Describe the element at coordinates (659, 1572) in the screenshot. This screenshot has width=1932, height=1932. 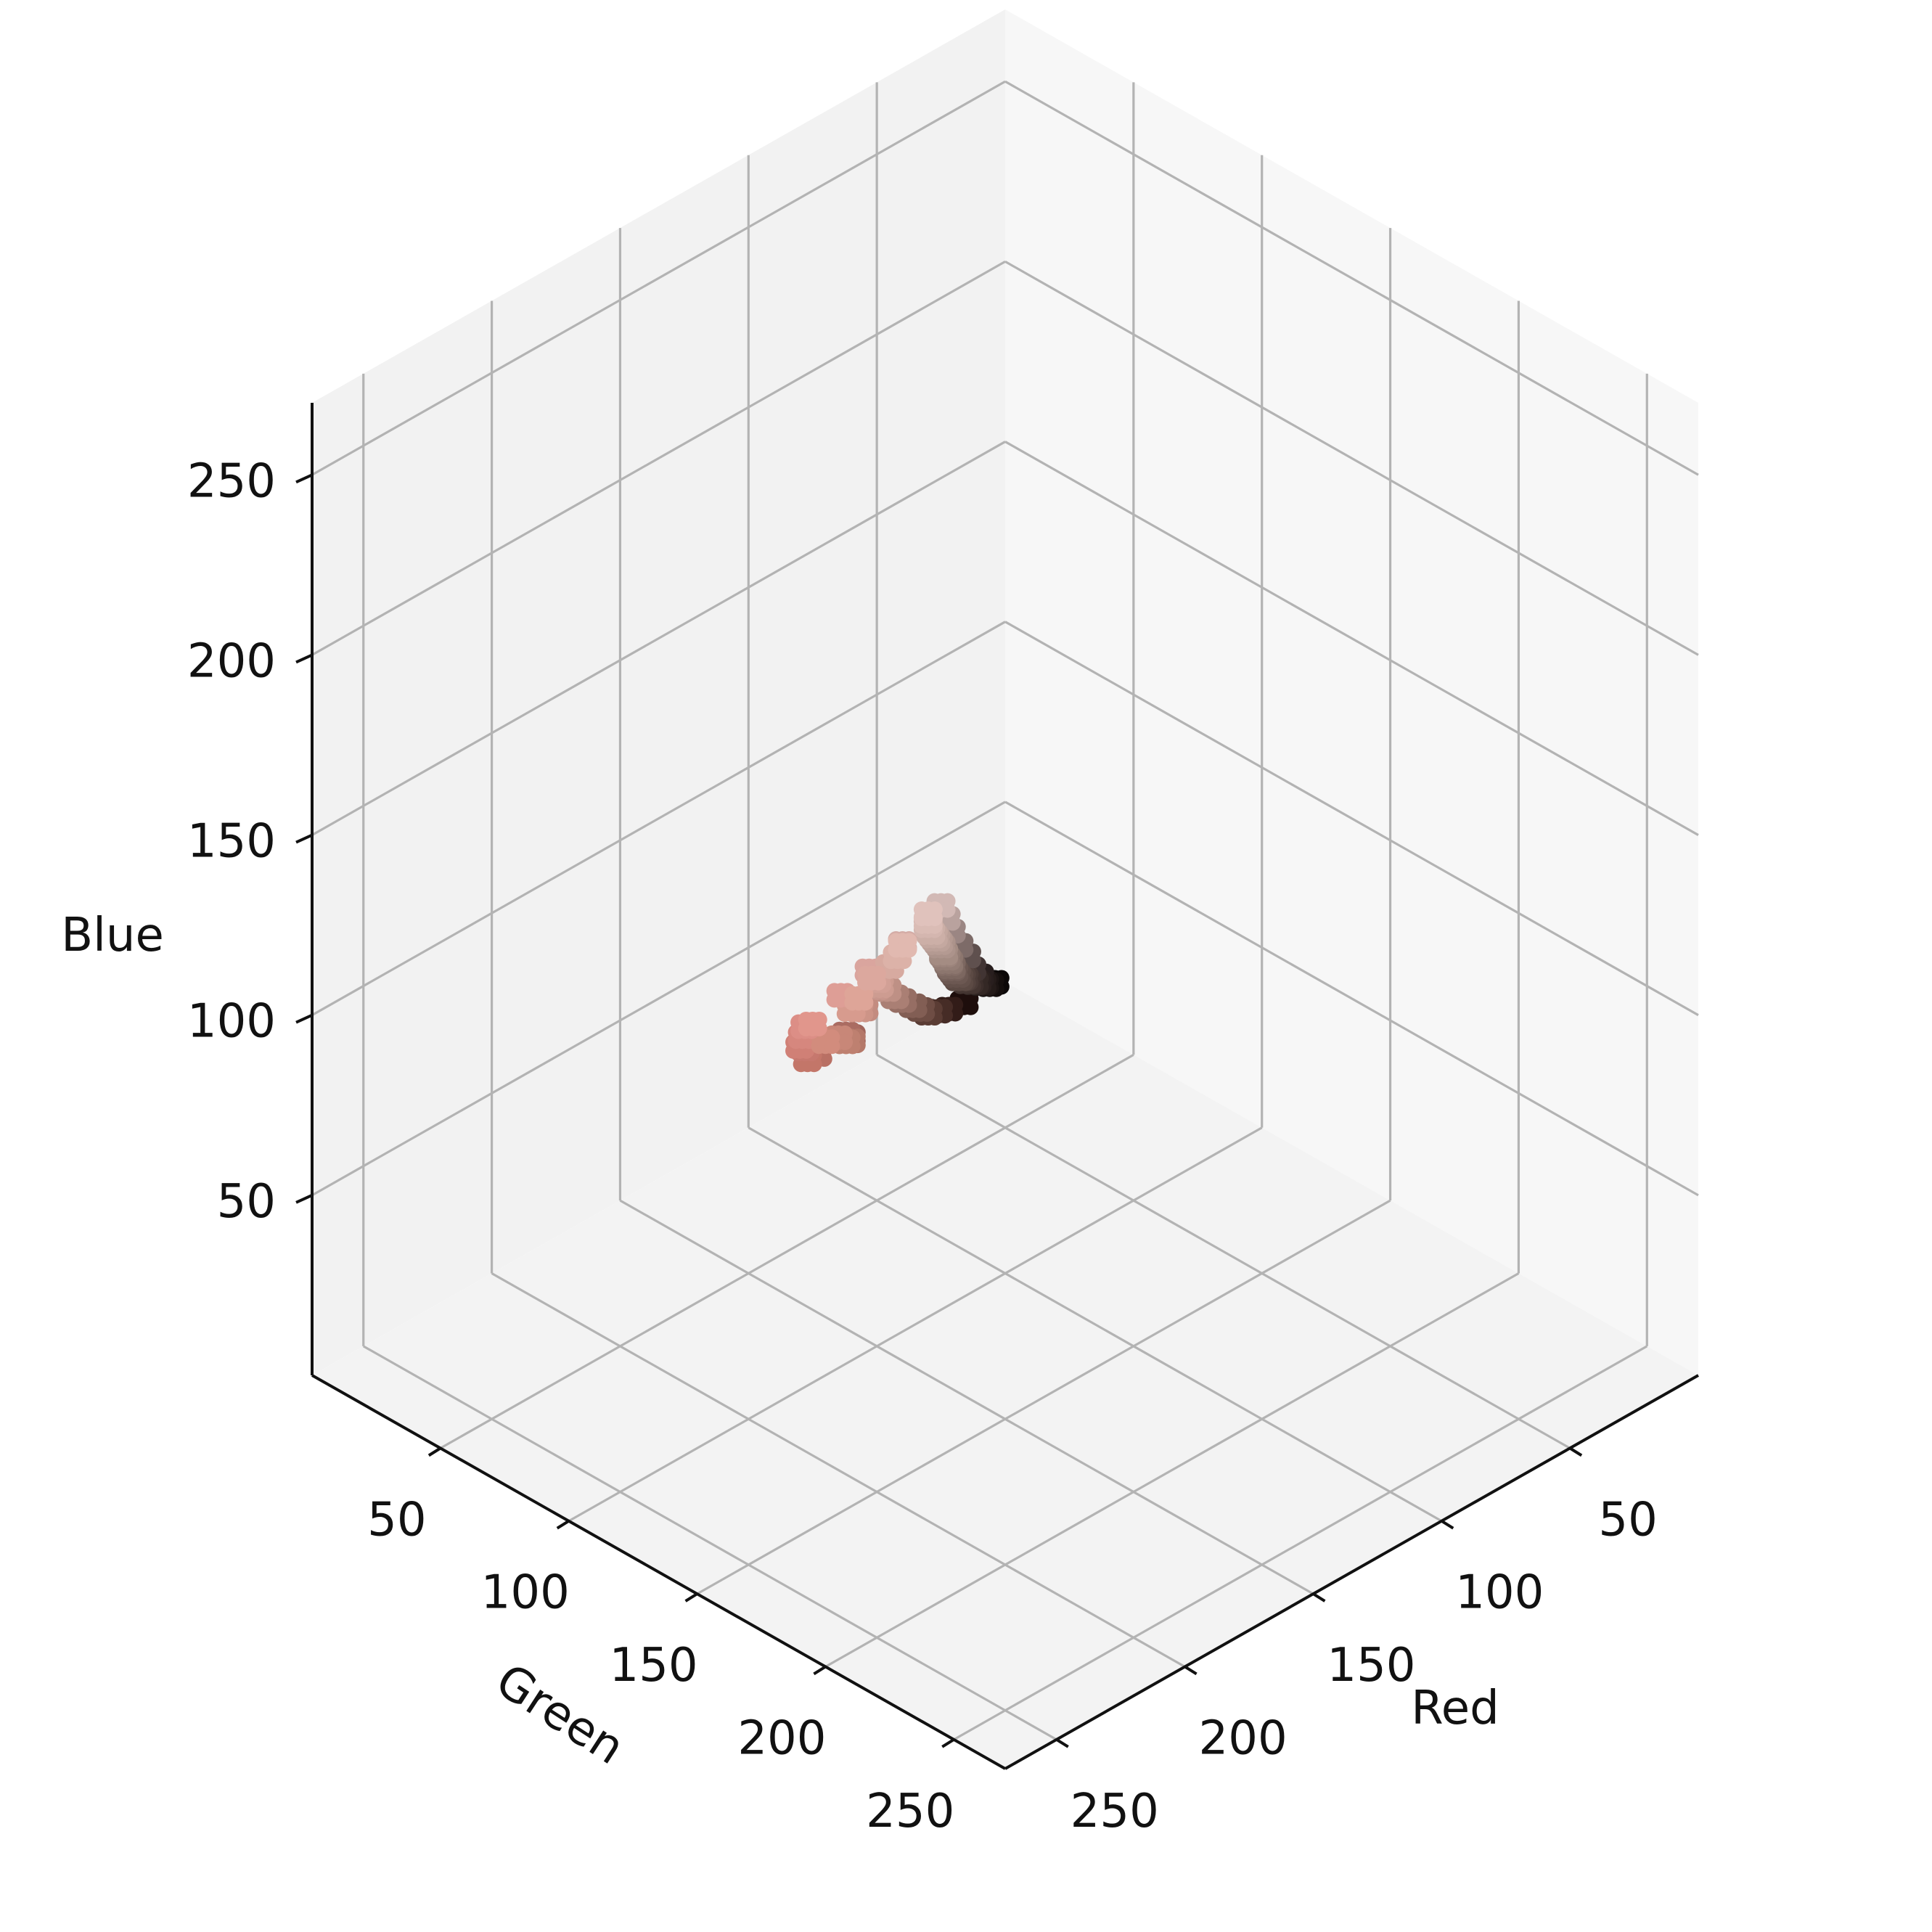
I see `green-axis-line` at that location.